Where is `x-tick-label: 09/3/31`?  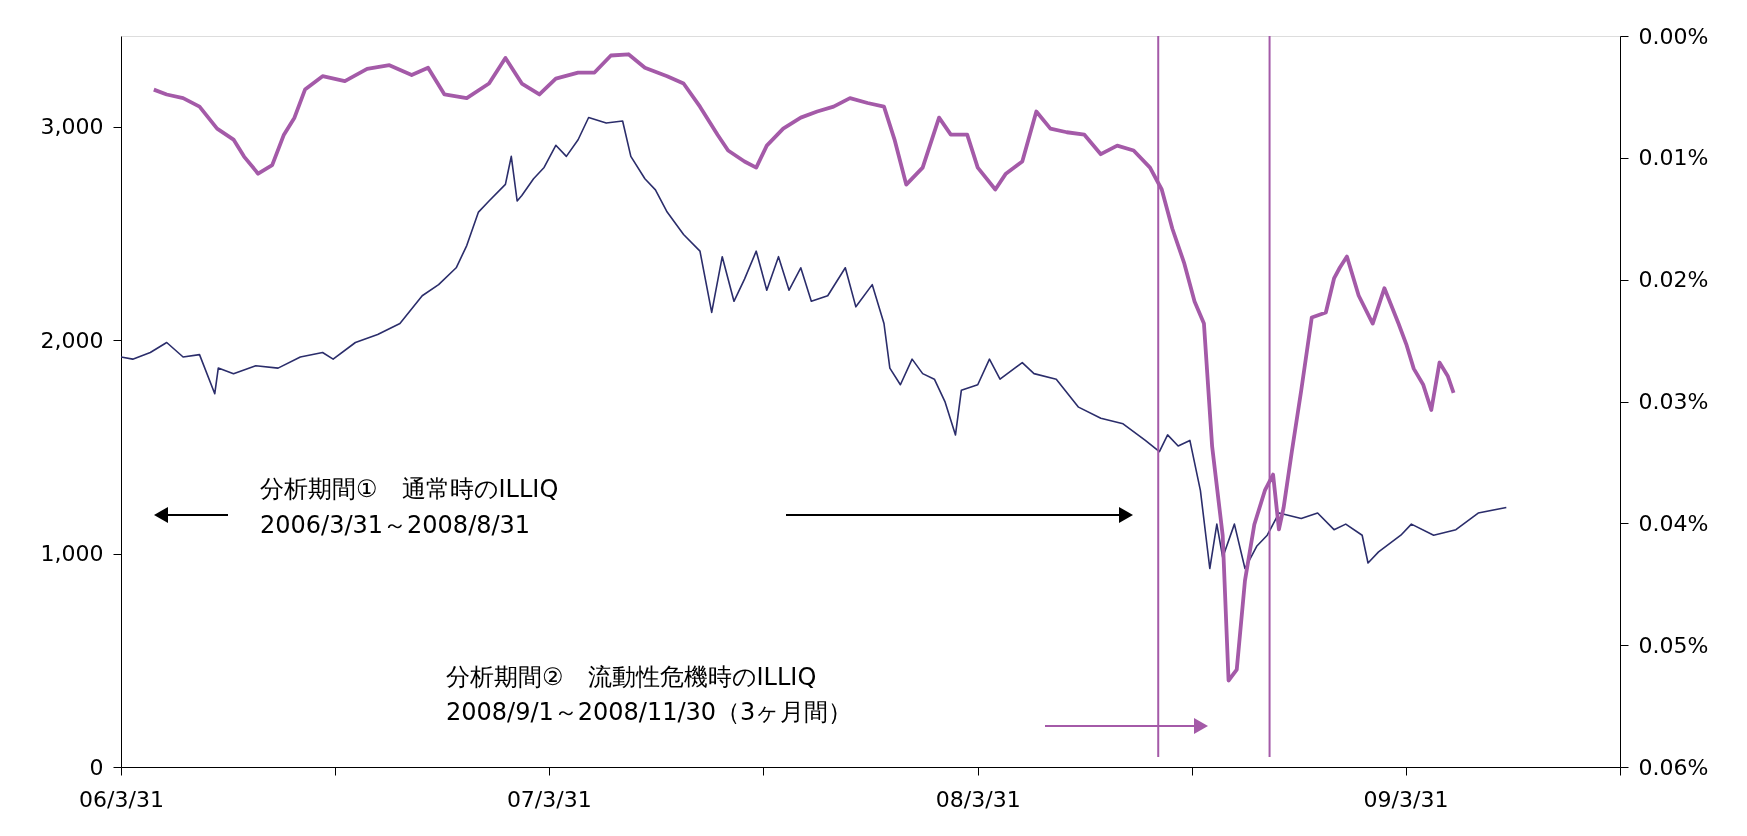 x-tick-label: 09/3/31 is located at coordinates (1406, 799).